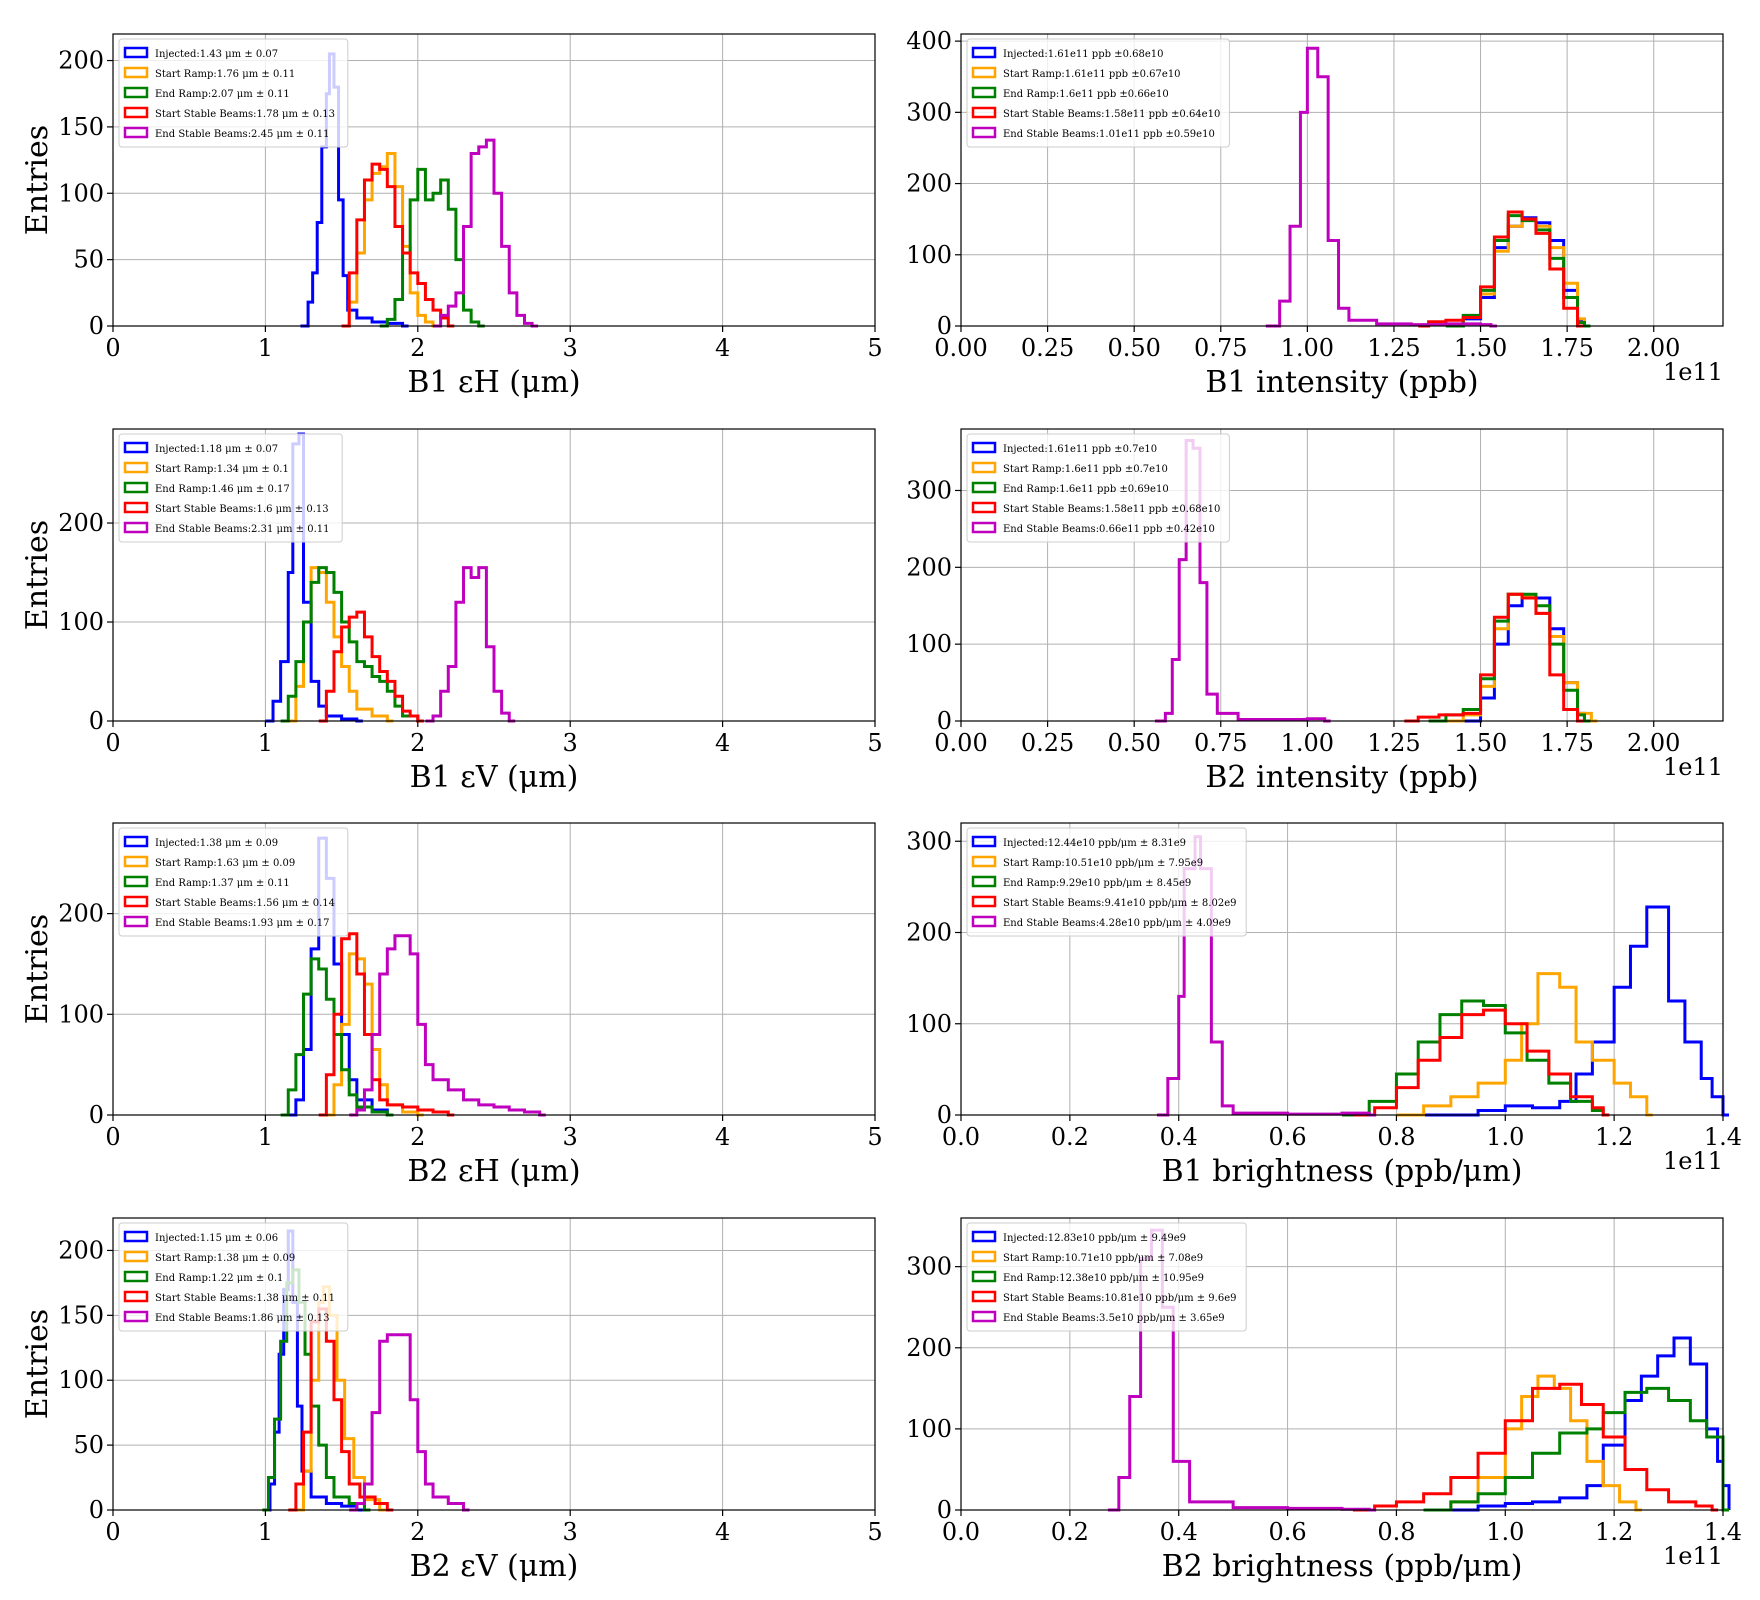  Describe the element at coordinates (929, 41) in the screenshot. I see `y-tick-label: 400` at that location.